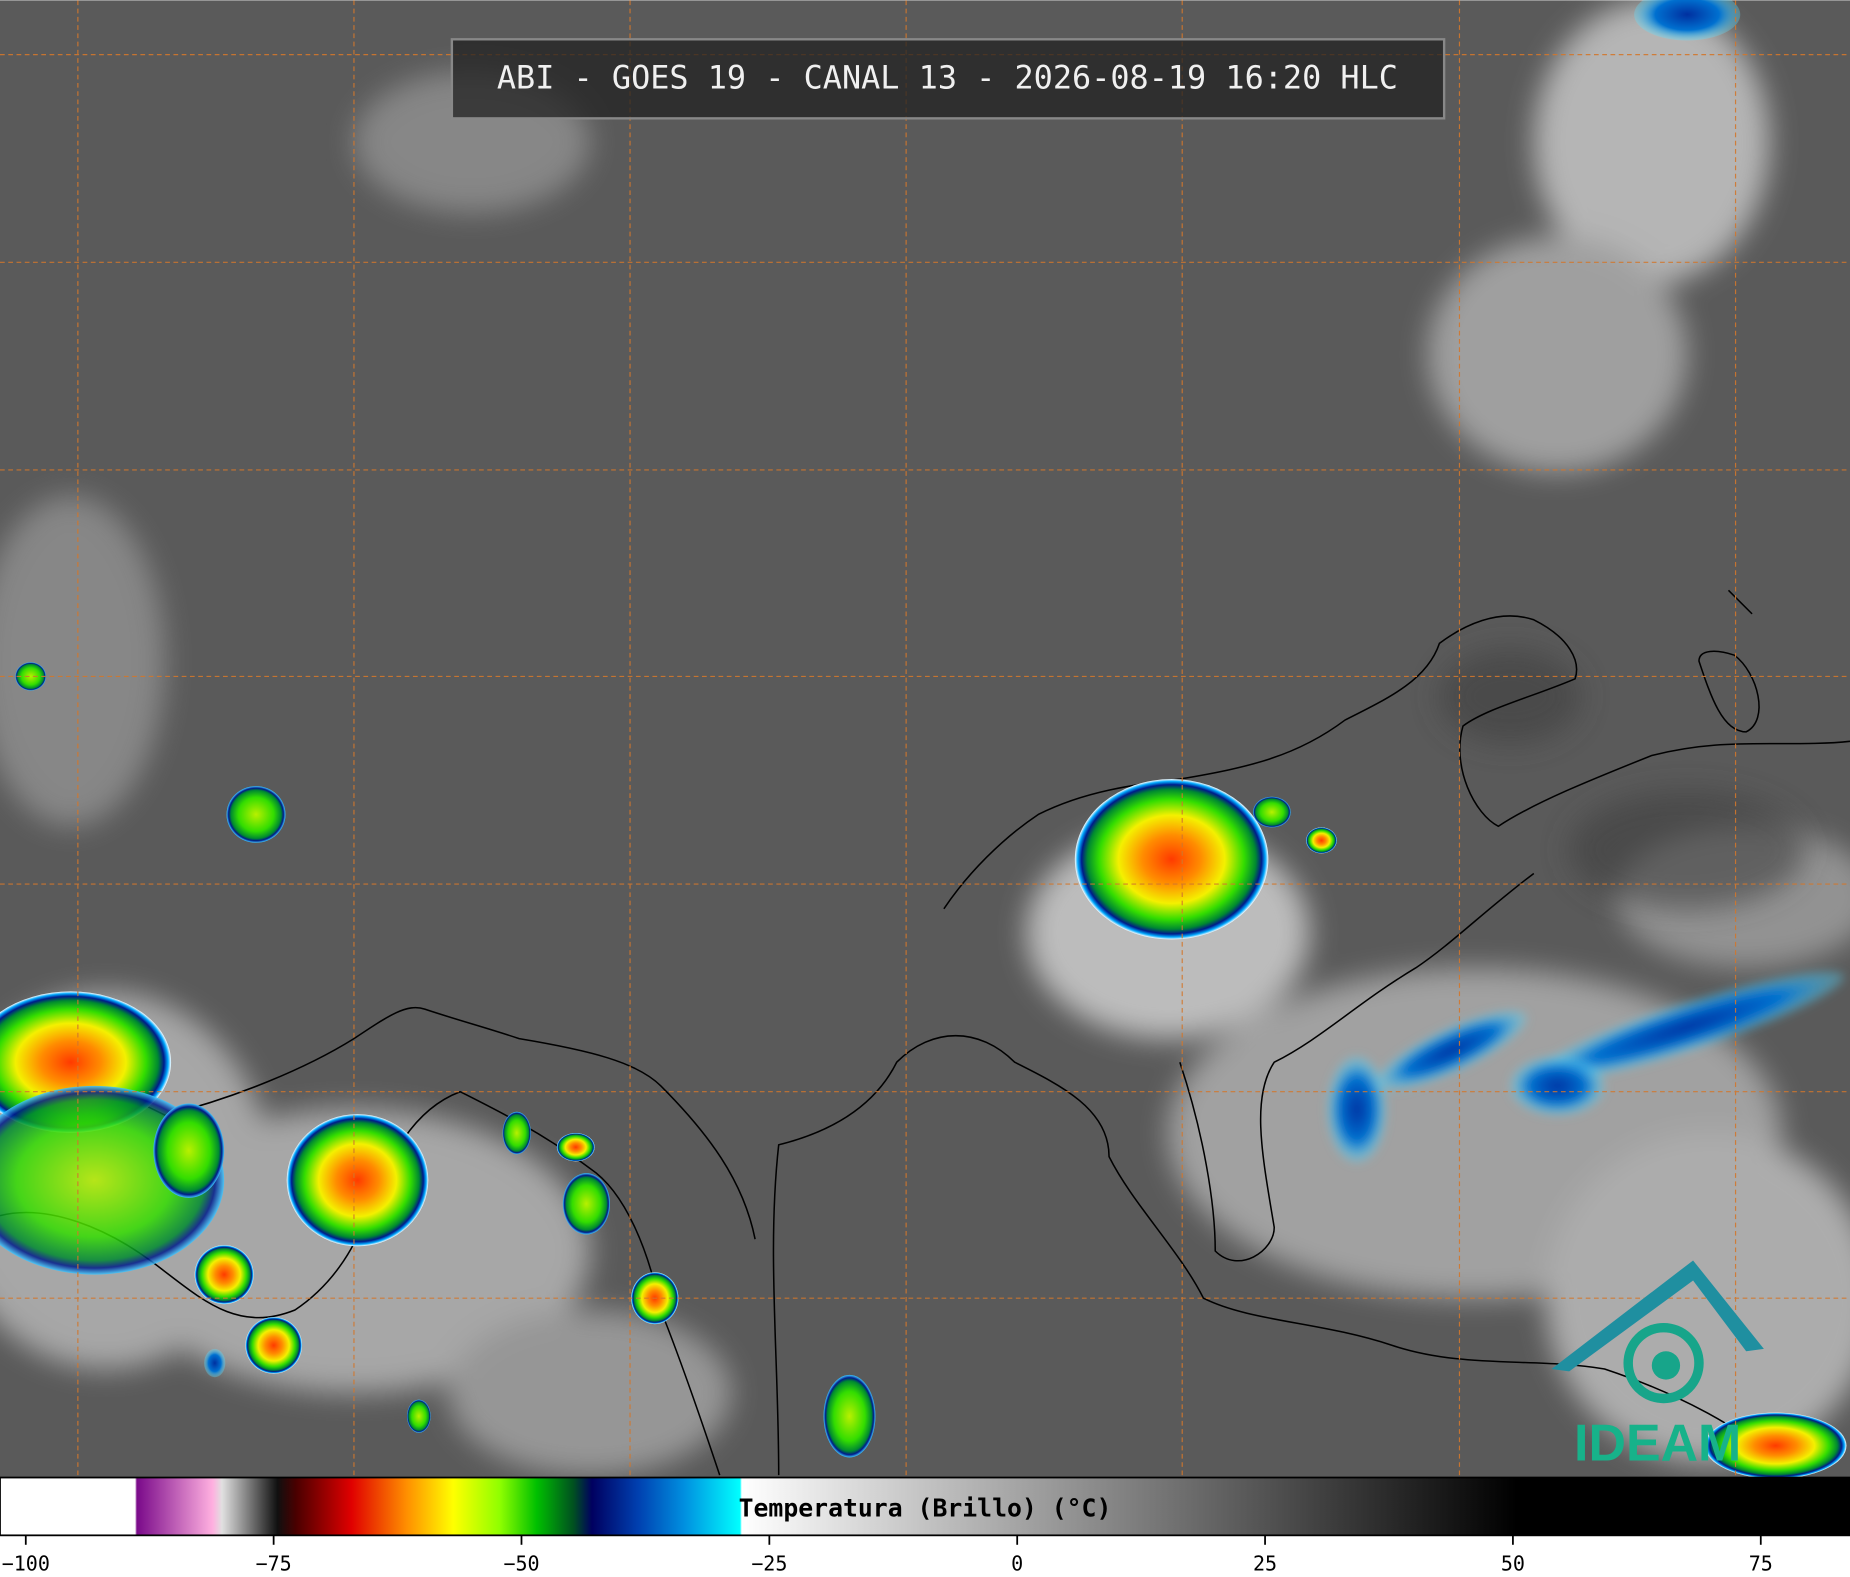 The image size is (1850, 1577). I want to click on colorbar-tick-label: −75, so click(274, 1563).